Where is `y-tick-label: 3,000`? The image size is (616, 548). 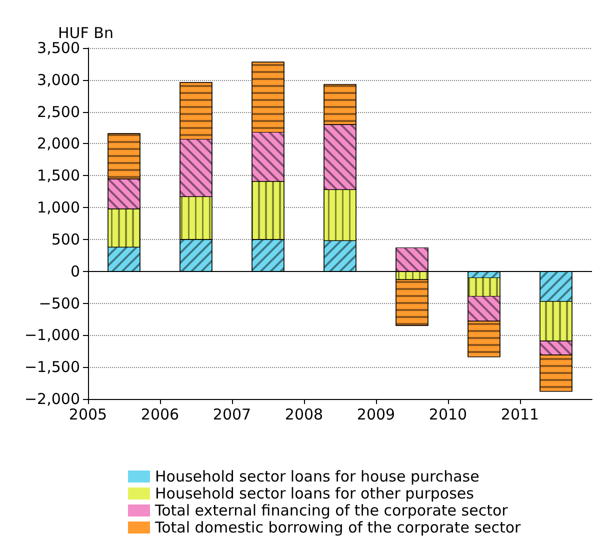
y-tick-label: 3,000 is located at coordinates (58, 79).